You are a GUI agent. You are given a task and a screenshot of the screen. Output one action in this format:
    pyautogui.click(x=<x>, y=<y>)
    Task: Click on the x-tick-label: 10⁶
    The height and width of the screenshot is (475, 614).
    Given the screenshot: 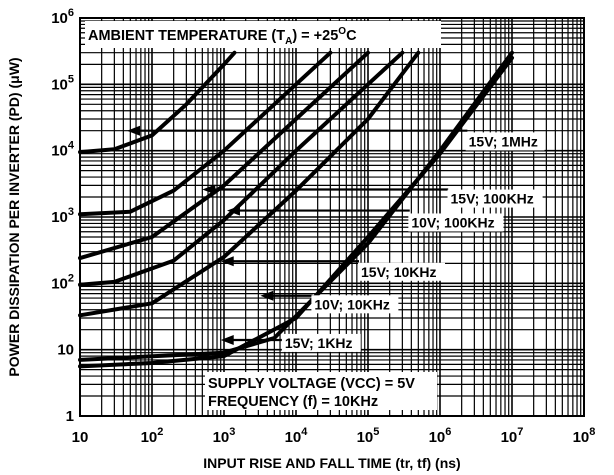 What is the action you would take?
    pyautogui.click(x=440, y=436)
    